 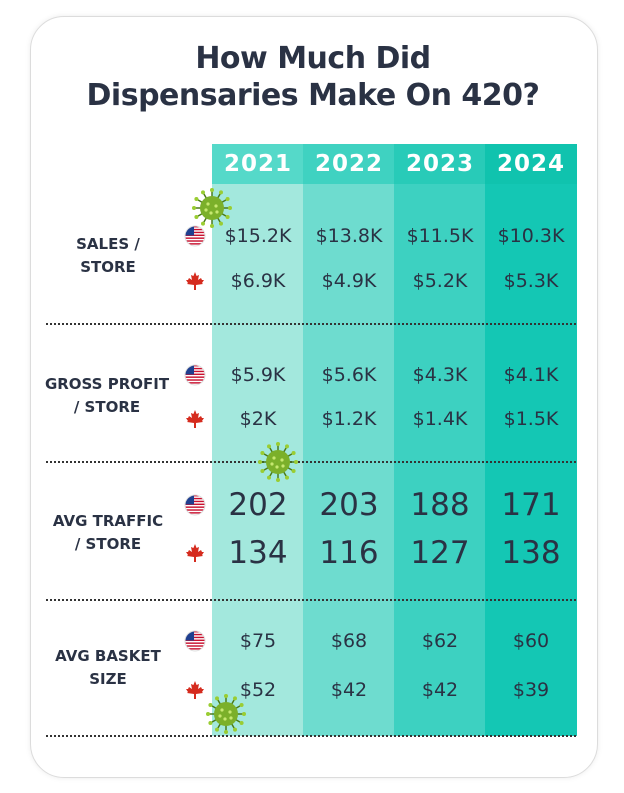 What do you see at coordinates (258, 375) in the screenshot?
I see `table-cell: $5.9K` at bounding box center [258, 375].